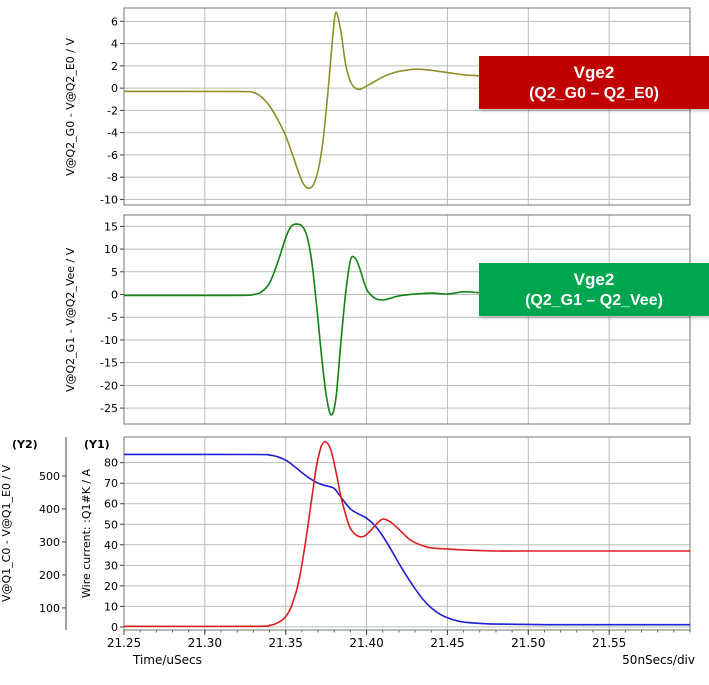 The image size is (709, 685). What do you see at coordinates (594, 300) in the screenshot?
I see `vge2-lower-callout-subtitle: (Q2_G1 – Q2_Vee)` at bounding box center [594, 300].